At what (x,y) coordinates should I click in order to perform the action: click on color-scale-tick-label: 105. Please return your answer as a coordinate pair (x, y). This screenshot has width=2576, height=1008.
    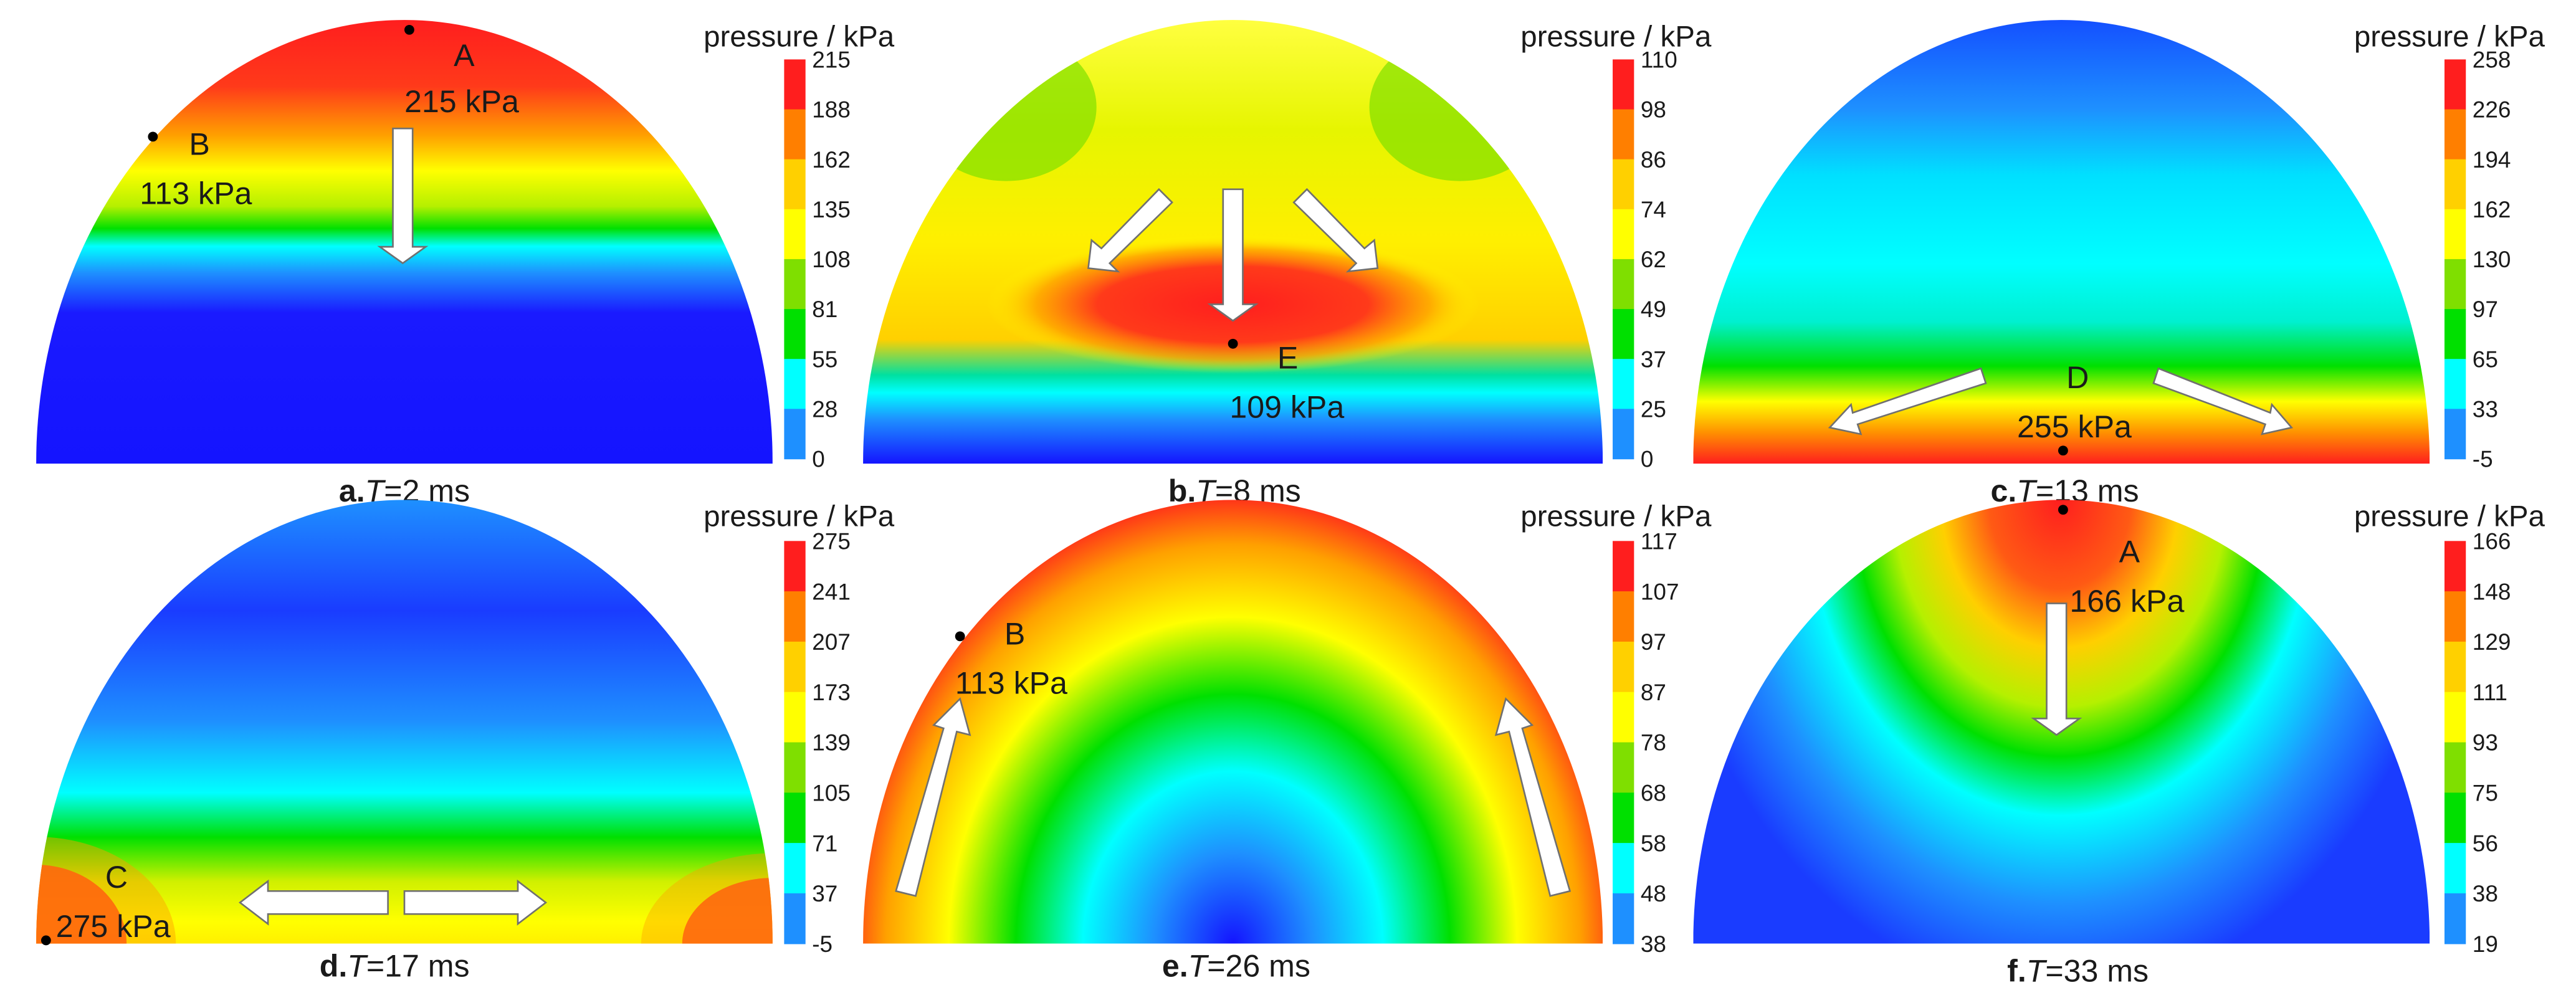
    Looking at the image, I should click on (831, 794).